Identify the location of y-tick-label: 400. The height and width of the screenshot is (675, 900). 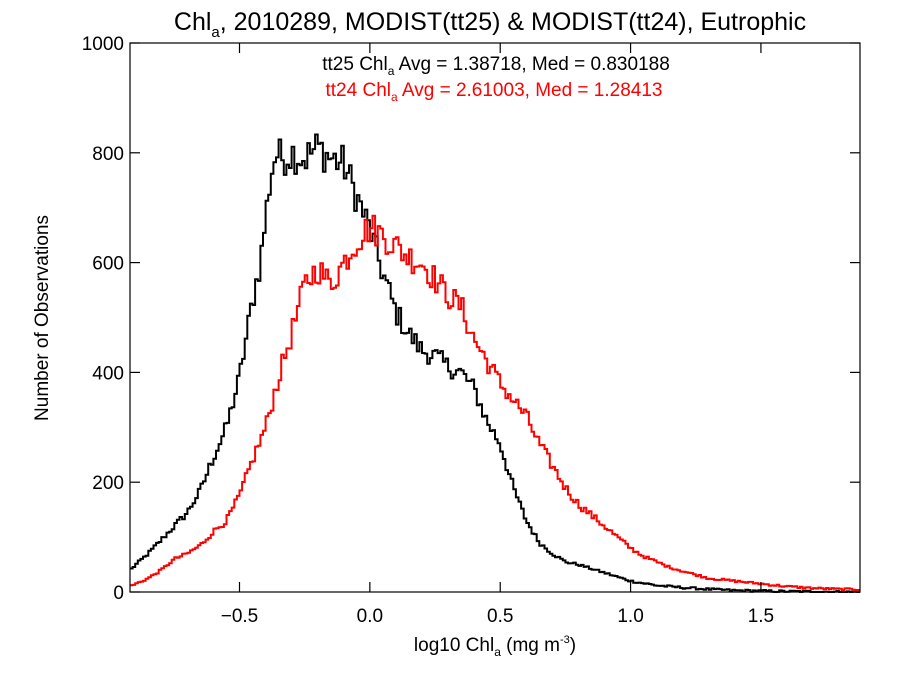
(108, 373).